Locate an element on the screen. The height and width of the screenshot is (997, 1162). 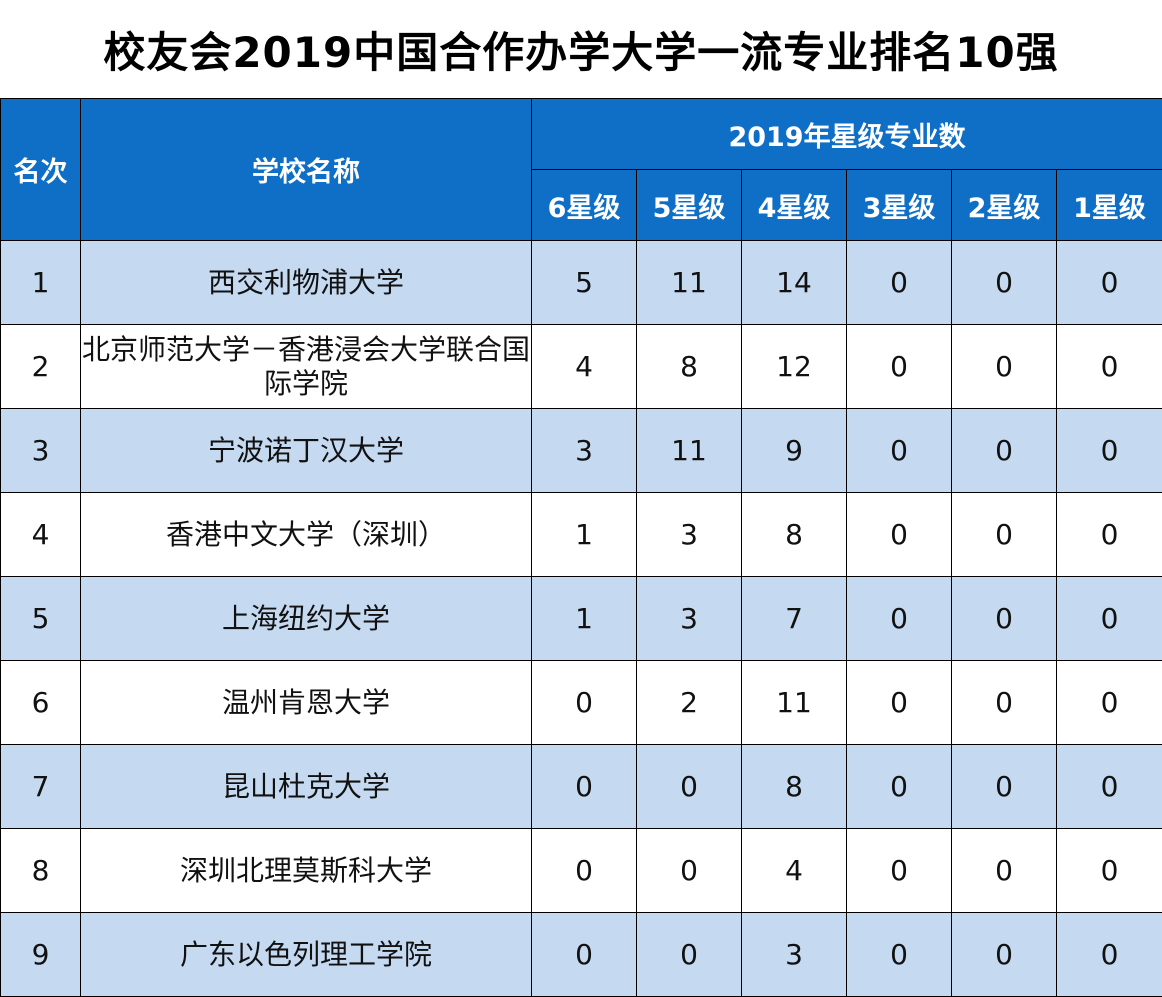
rank-cell: 3 is located at coordinates (40, 450).